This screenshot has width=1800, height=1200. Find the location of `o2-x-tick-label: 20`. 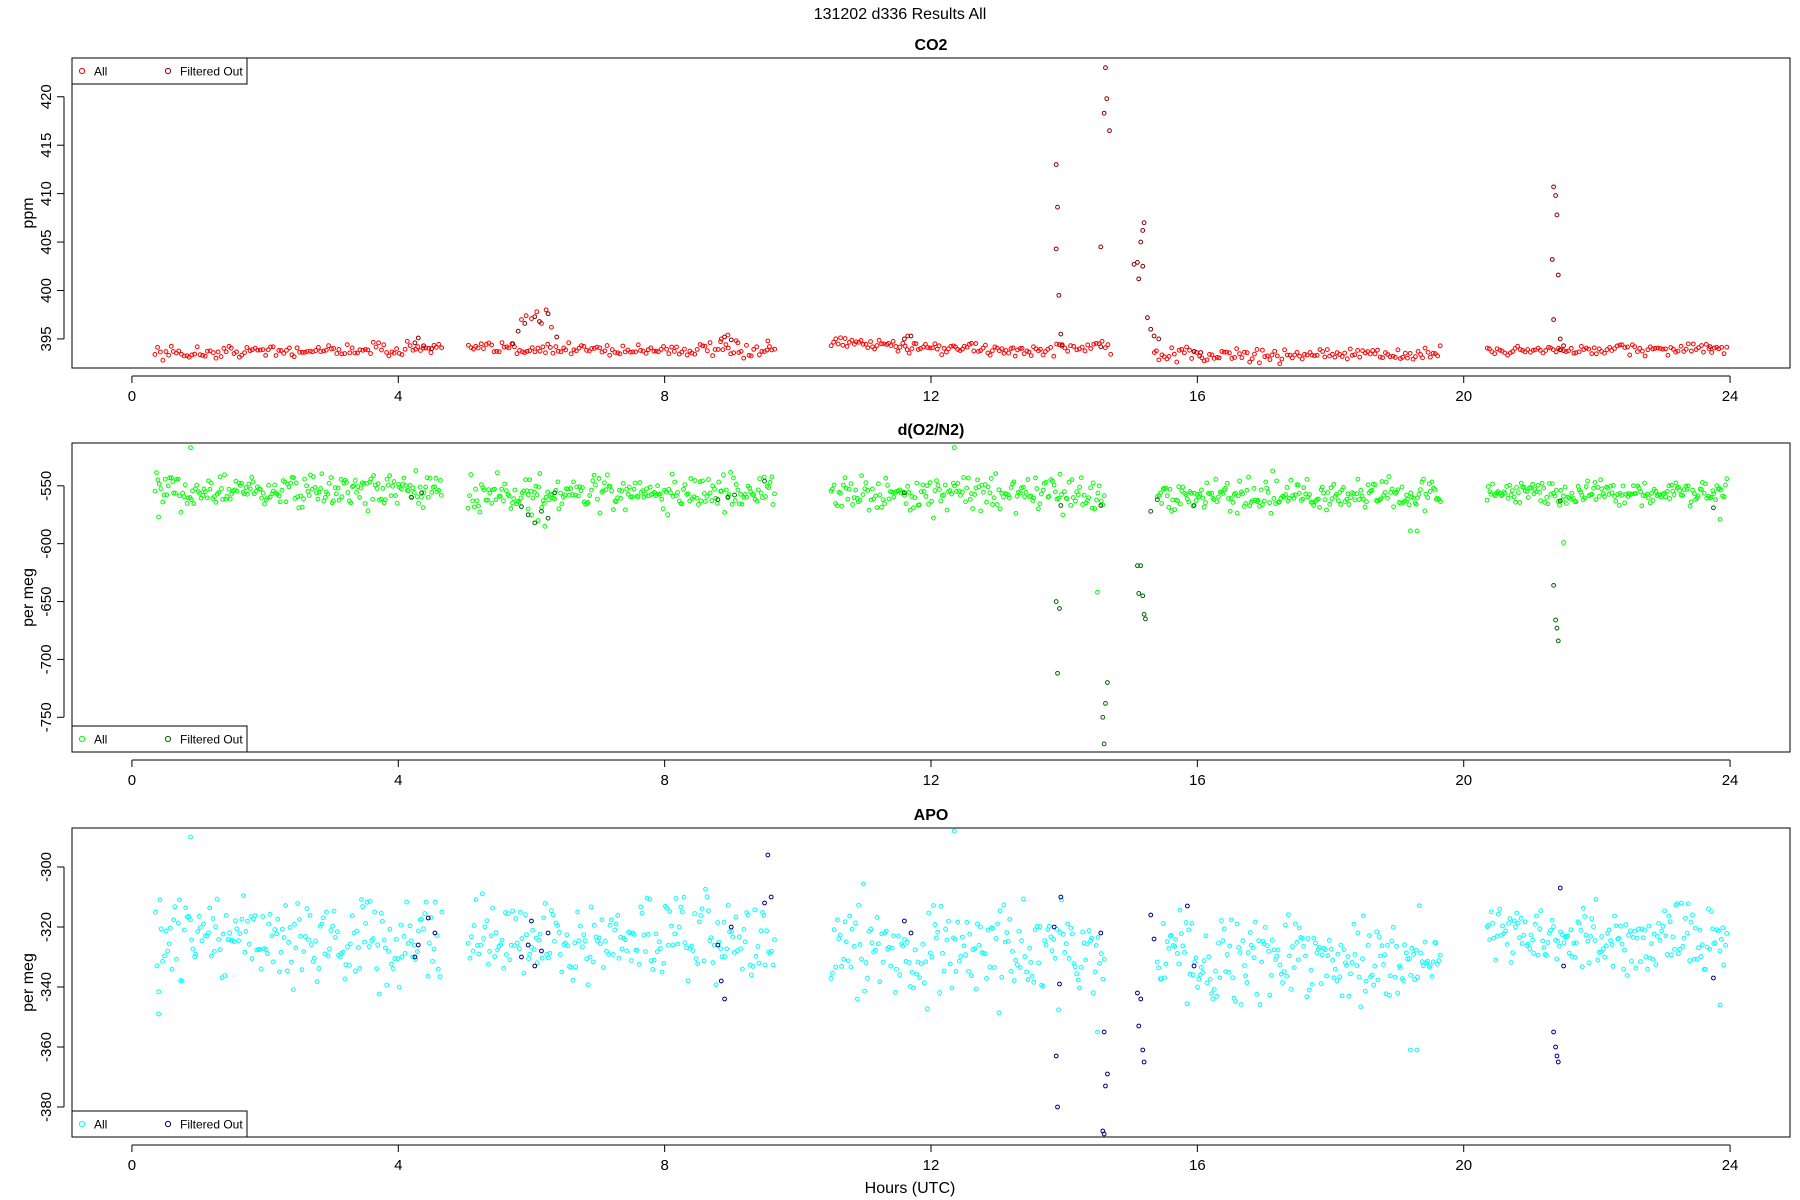

o2-x-tick-label: 20 is located at coordinates (1463, 780).